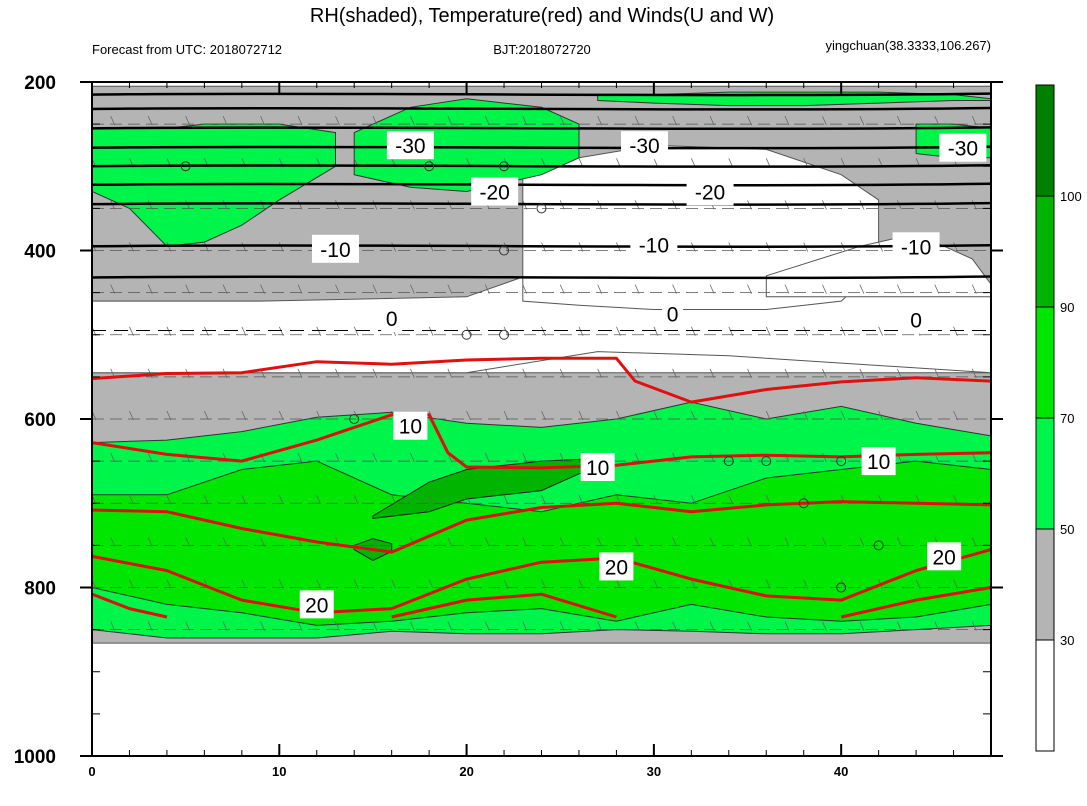  What do you see at coordinates (187, 49) in the screenshot?
I see `forecast-subtitle: Forecast from UTC: 2018072712` at bounding box center [187, 49].